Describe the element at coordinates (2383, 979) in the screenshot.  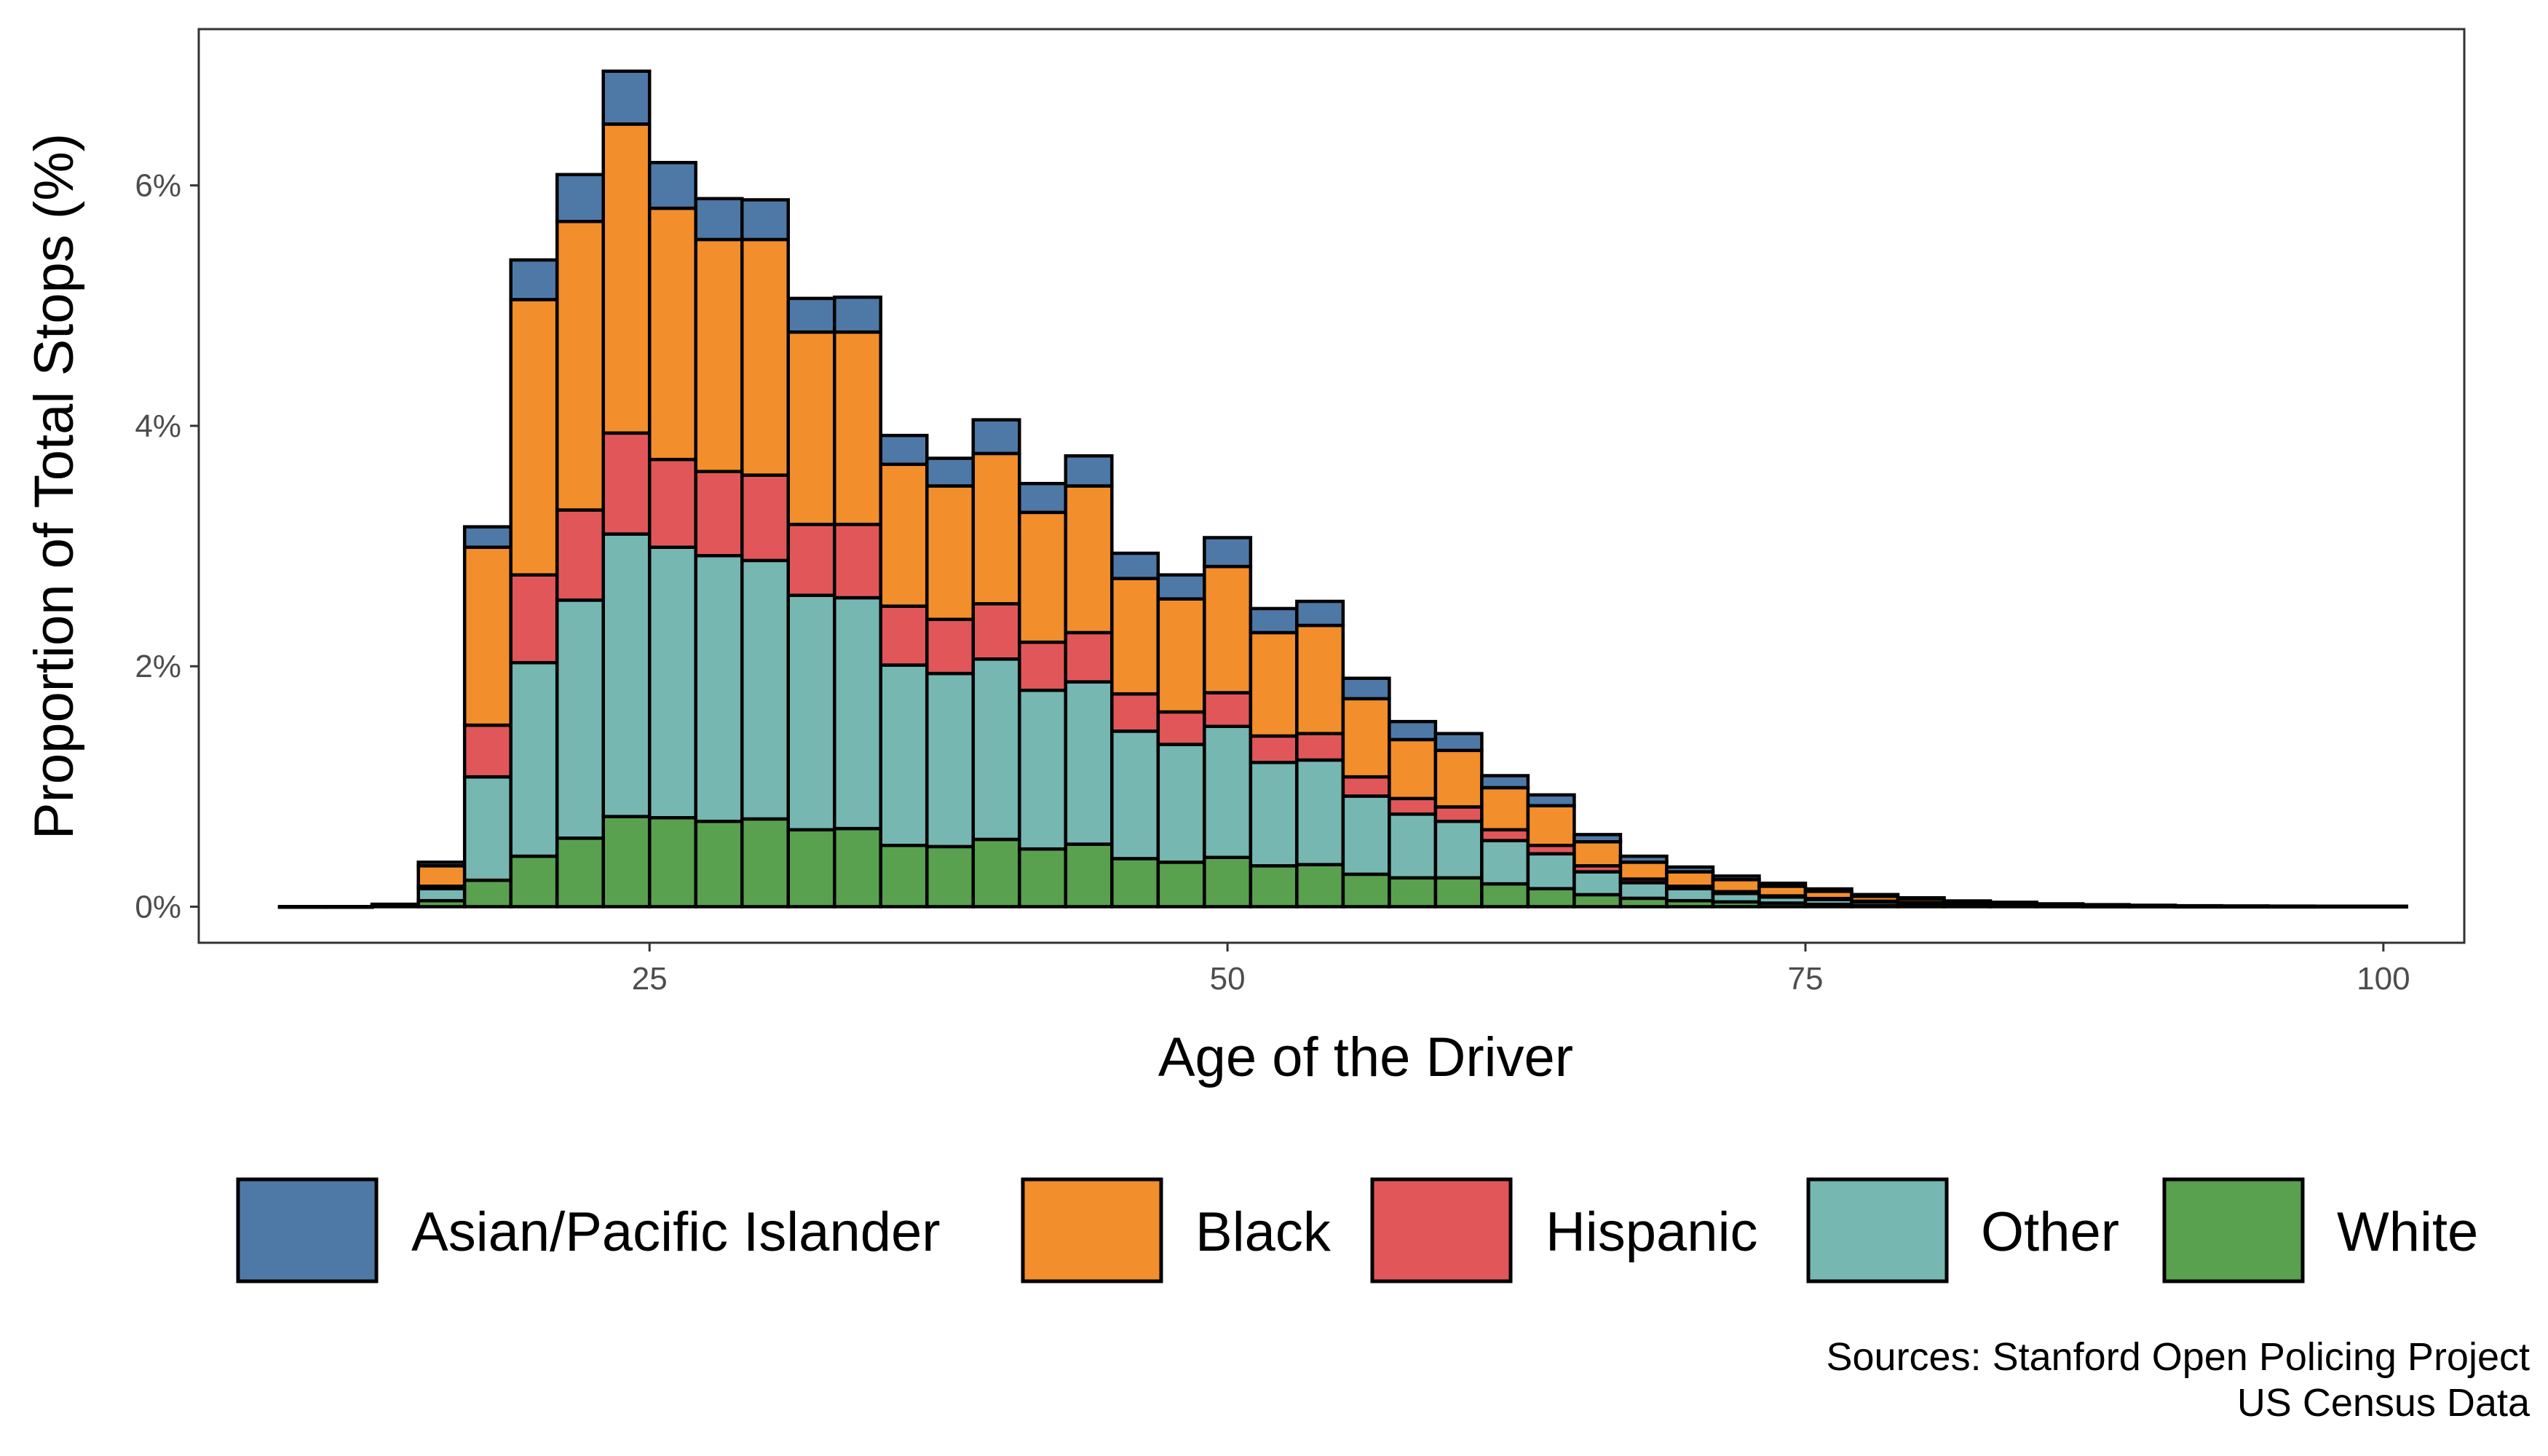
I see `x-tick-label: 100` at that location.